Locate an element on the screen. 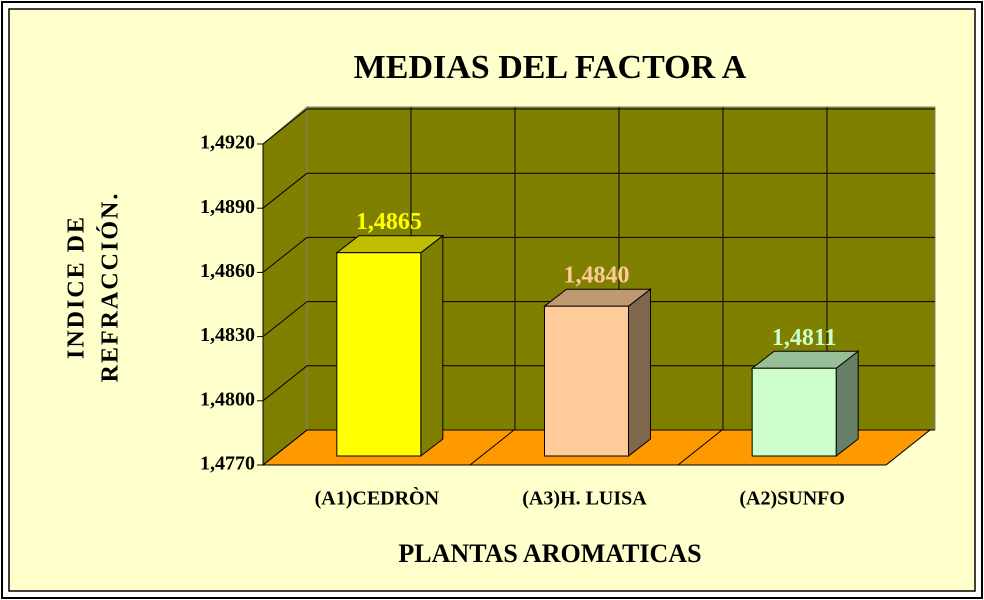 The image size is (984, 600). x-tick-label: (A2)SUNFO is located at coordinates (792, 499).